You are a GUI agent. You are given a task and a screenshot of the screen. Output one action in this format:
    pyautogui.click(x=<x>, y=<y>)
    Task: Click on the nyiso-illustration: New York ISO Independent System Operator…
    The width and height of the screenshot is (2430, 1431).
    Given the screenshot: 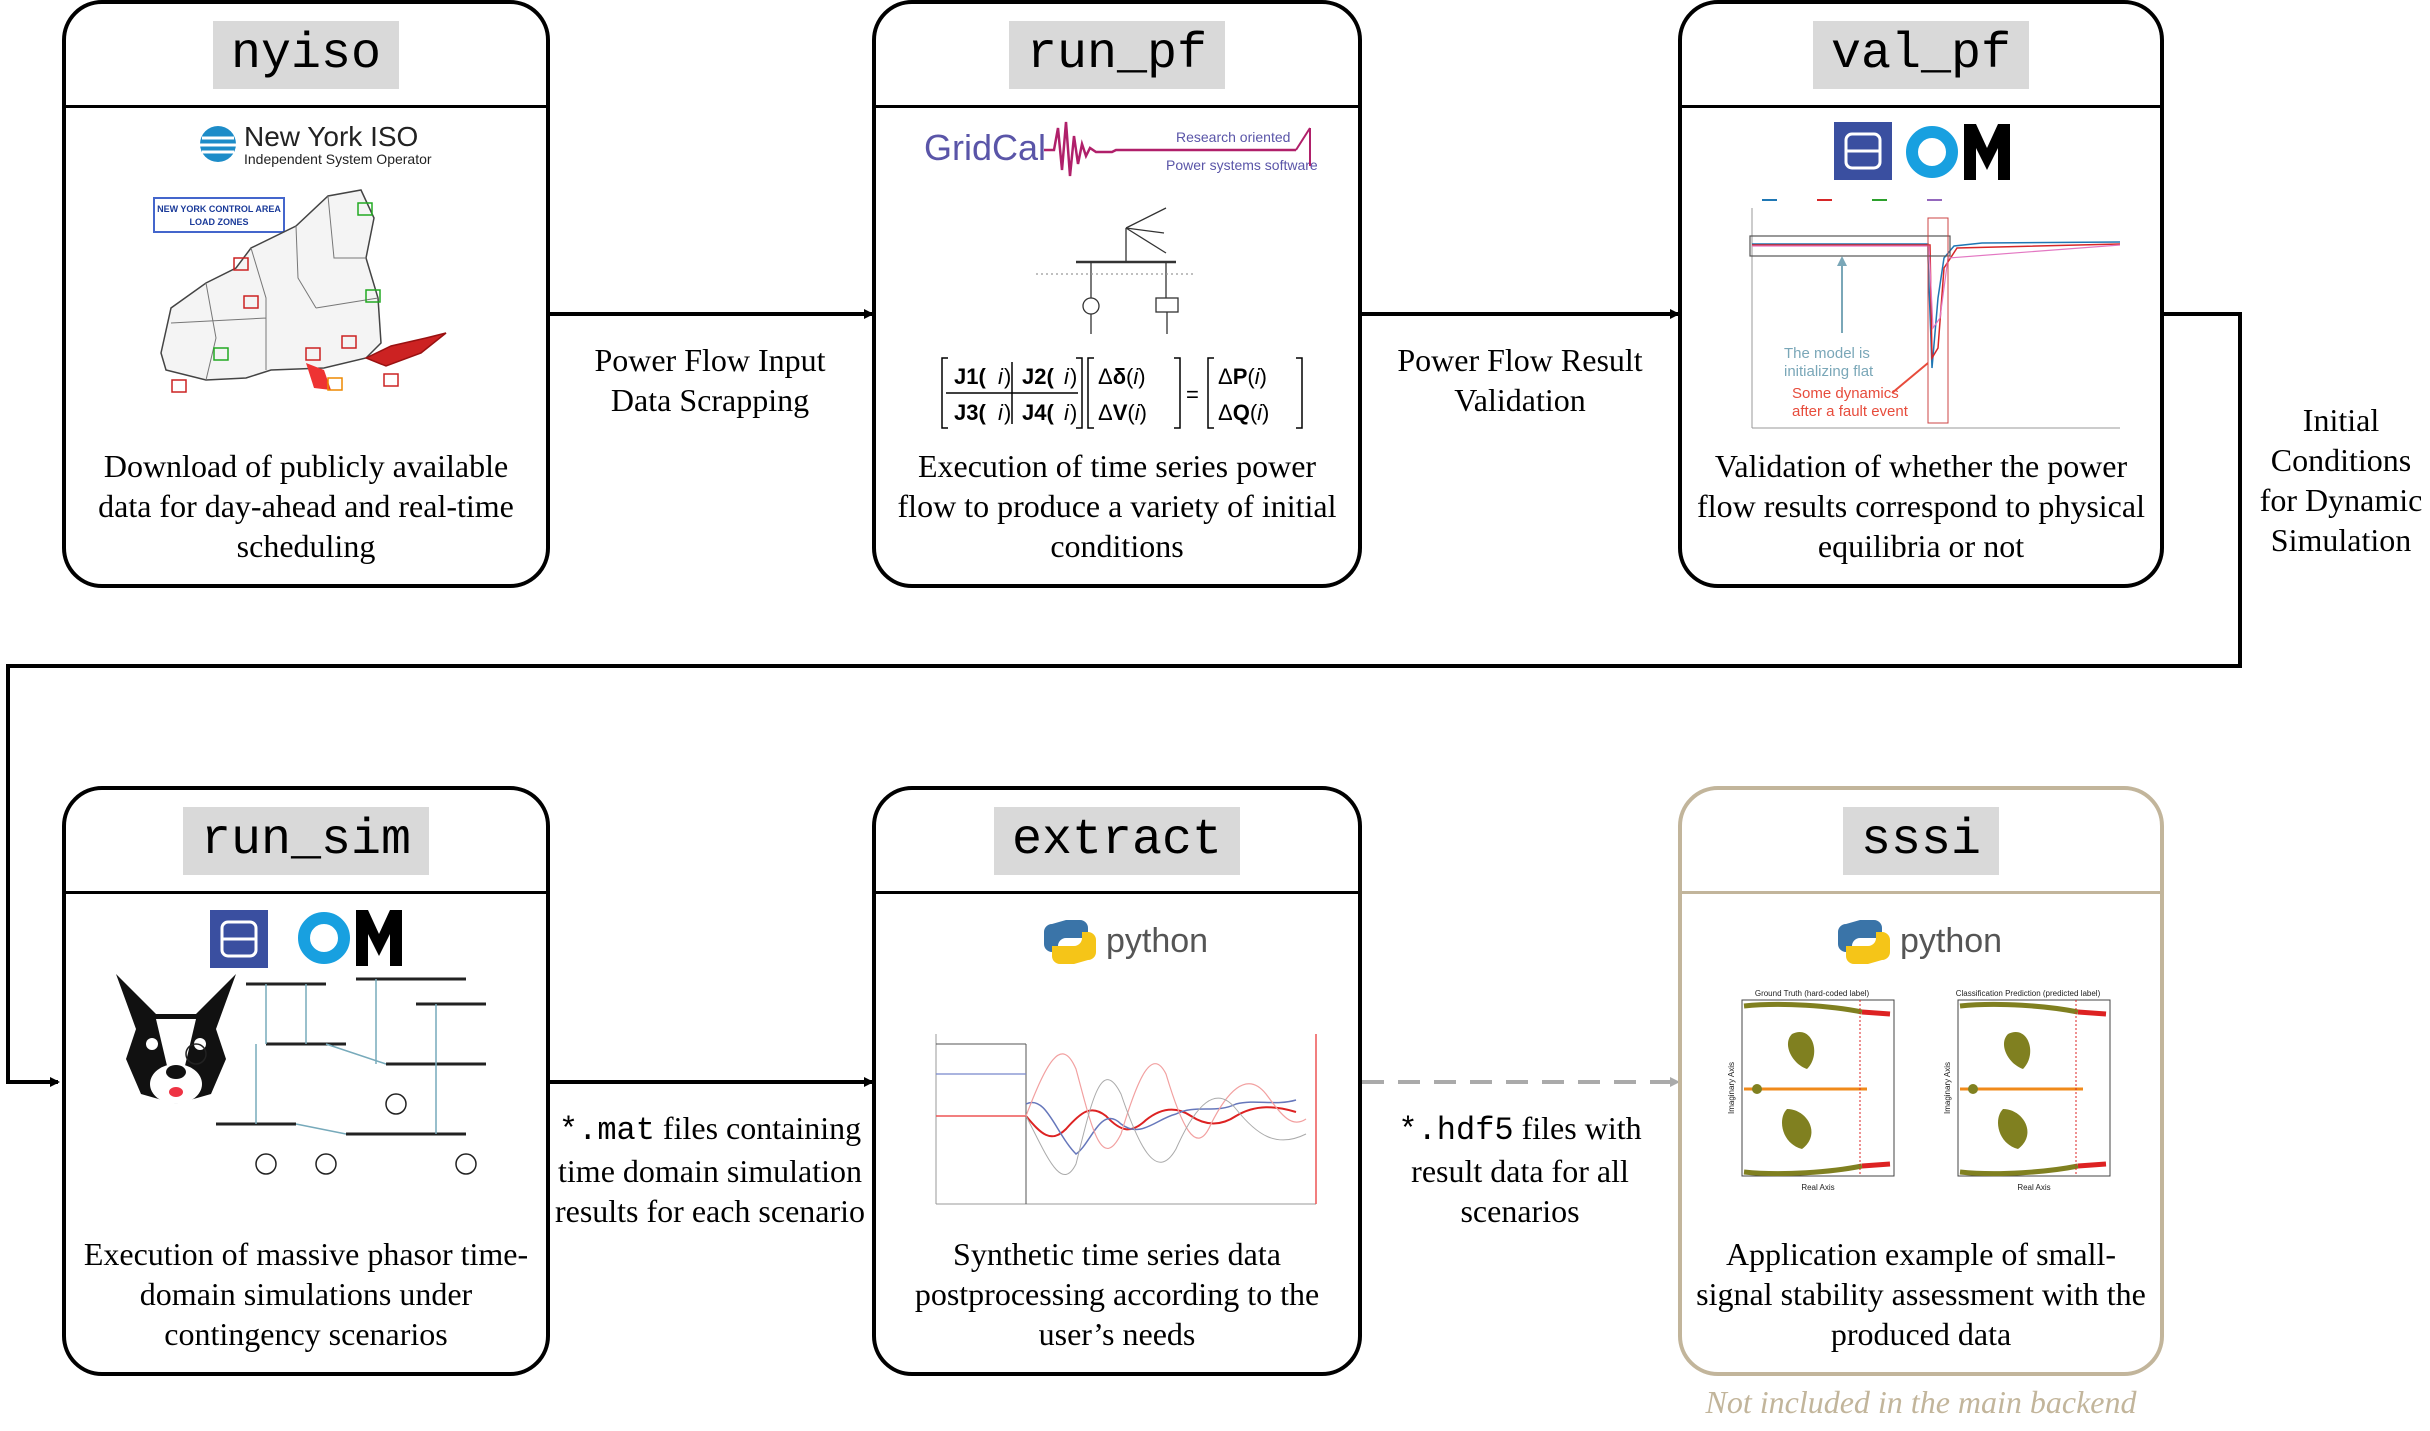 What is the action you would take?
    pyautogui.click(x=300, y=257)
    